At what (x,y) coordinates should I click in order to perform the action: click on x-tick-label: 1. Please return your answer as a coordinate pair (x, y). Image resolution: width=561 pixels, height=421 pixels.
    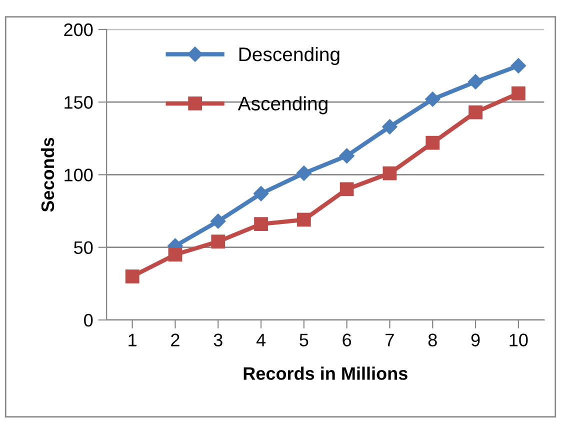
    Looking at the image, I should click on (132, 340).